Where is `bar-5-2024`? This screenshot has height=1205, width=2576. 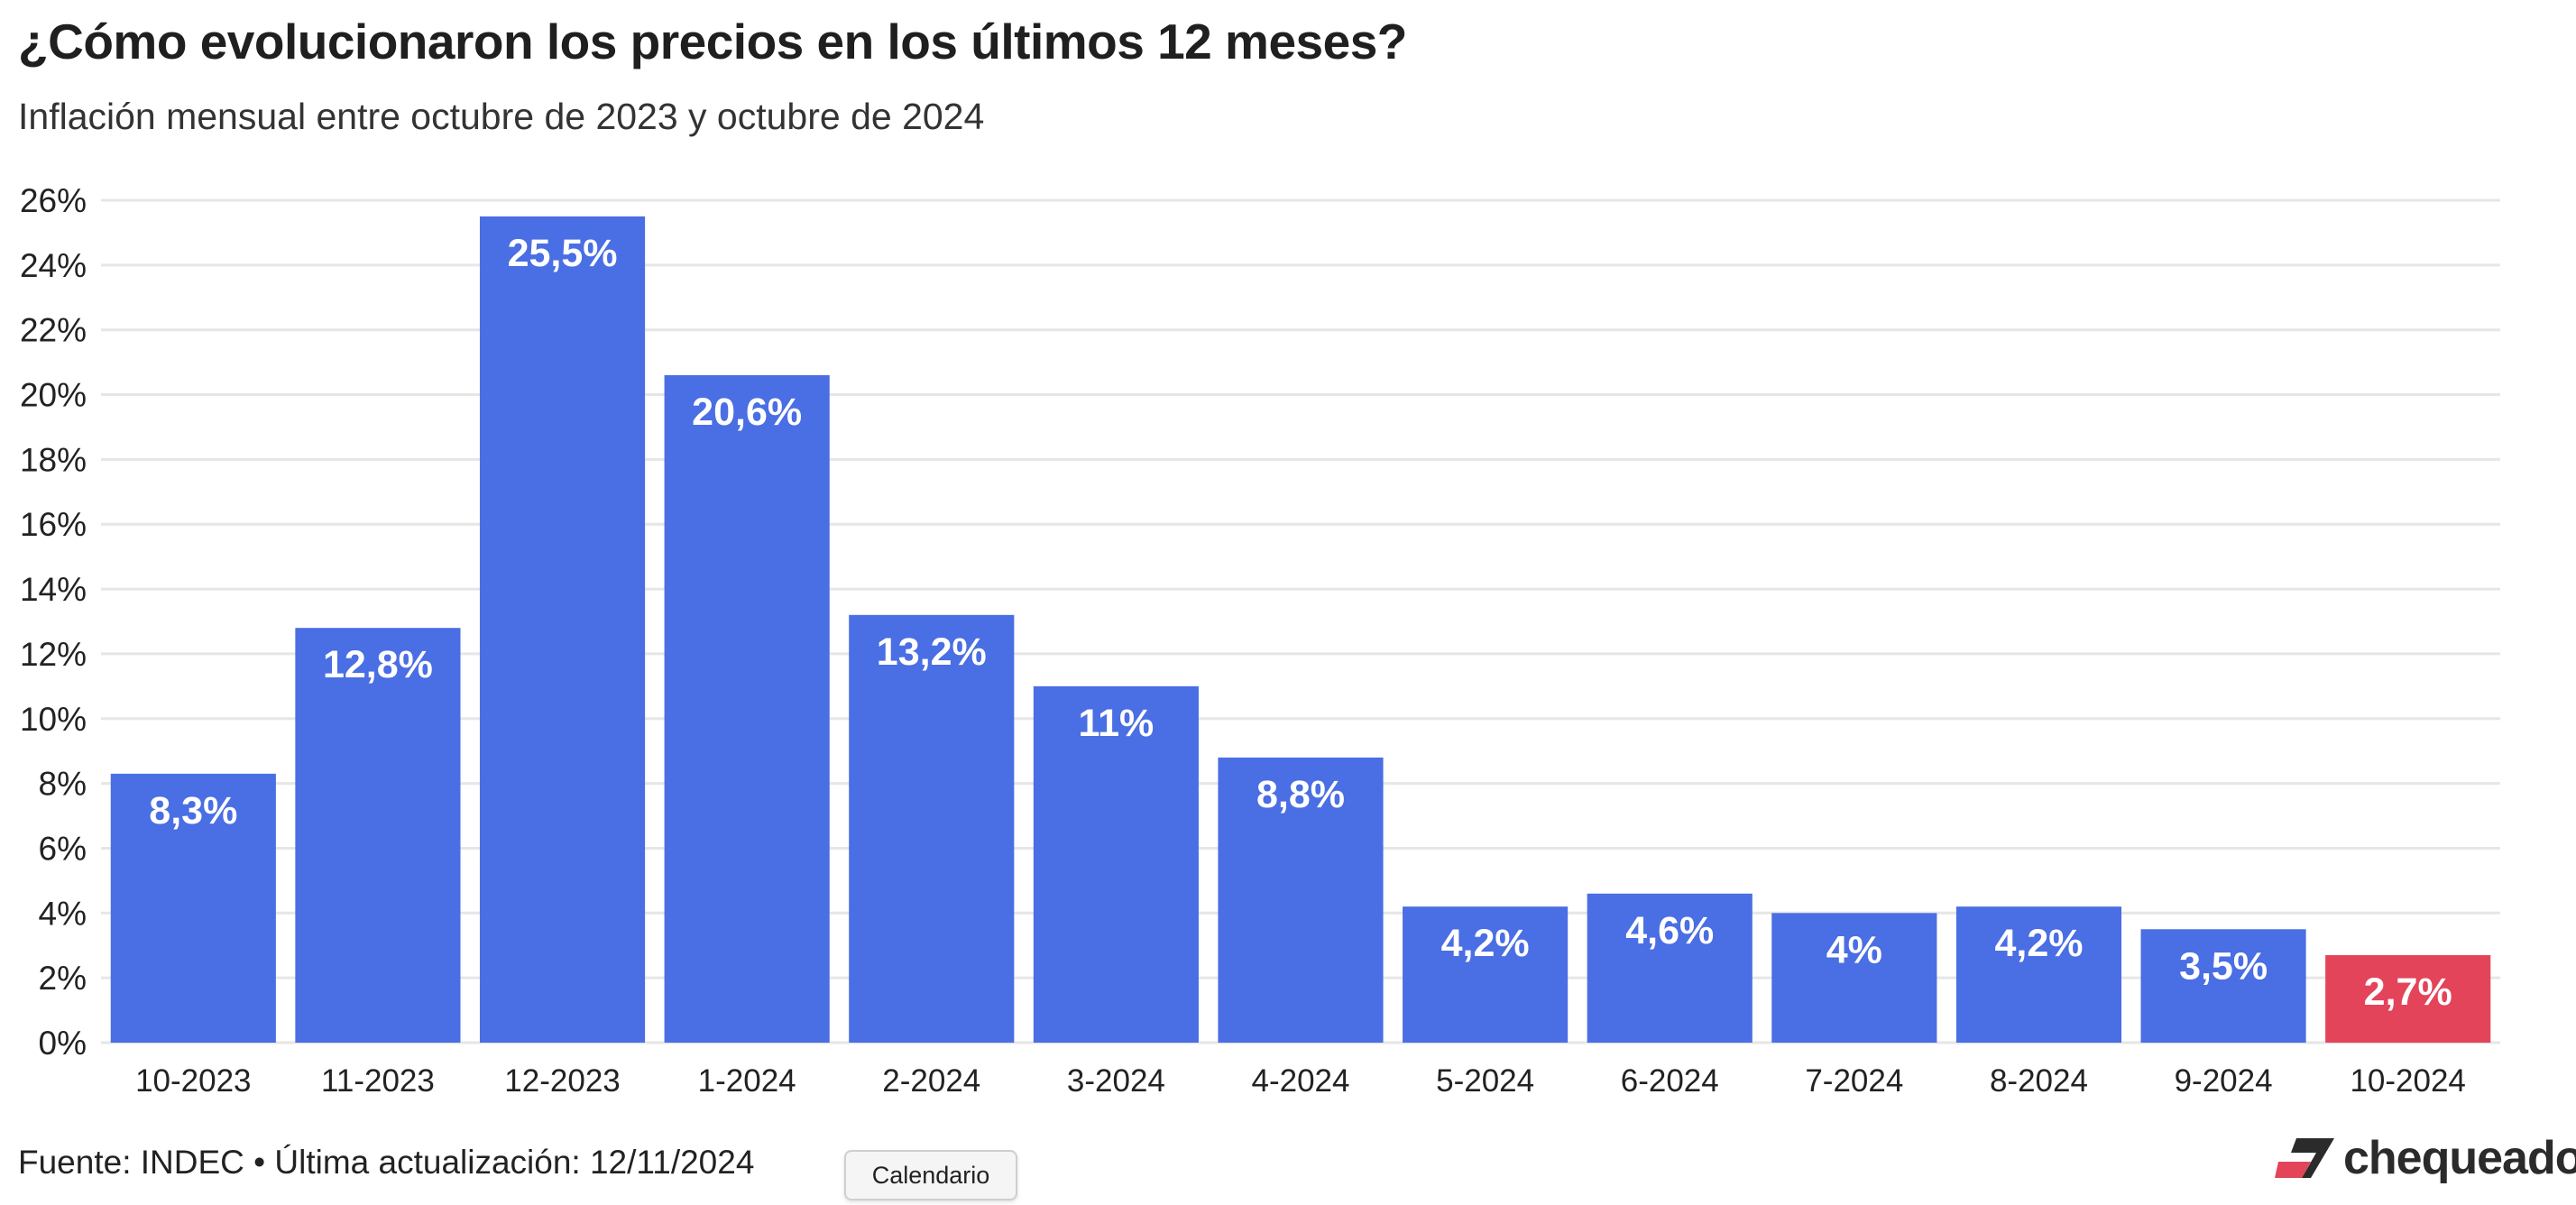 bar-5-2024 is located at coordinates (1486, 975).